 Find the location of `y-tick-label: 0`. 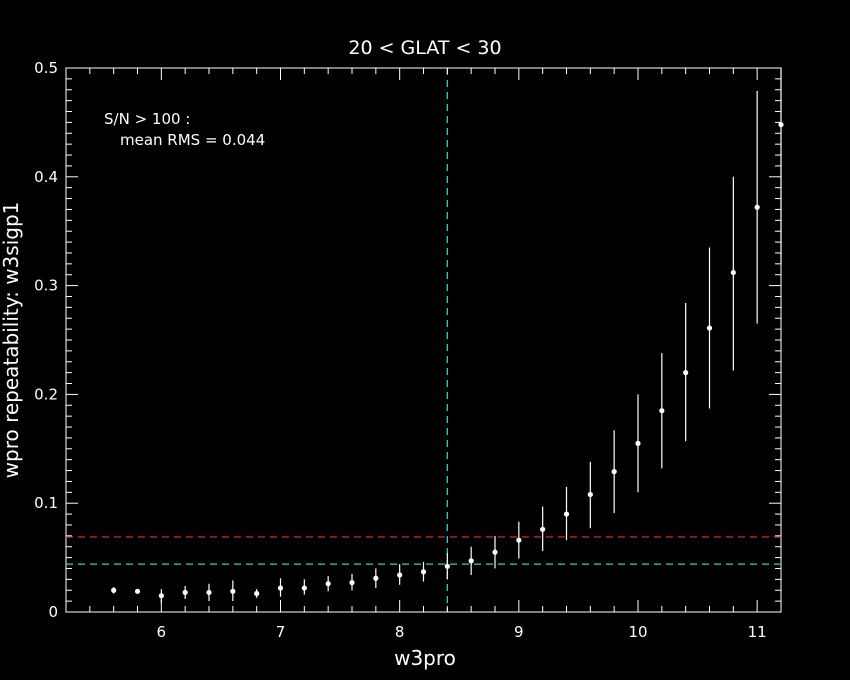

y-tick-label: 0 is located at coordinates (53, 612).